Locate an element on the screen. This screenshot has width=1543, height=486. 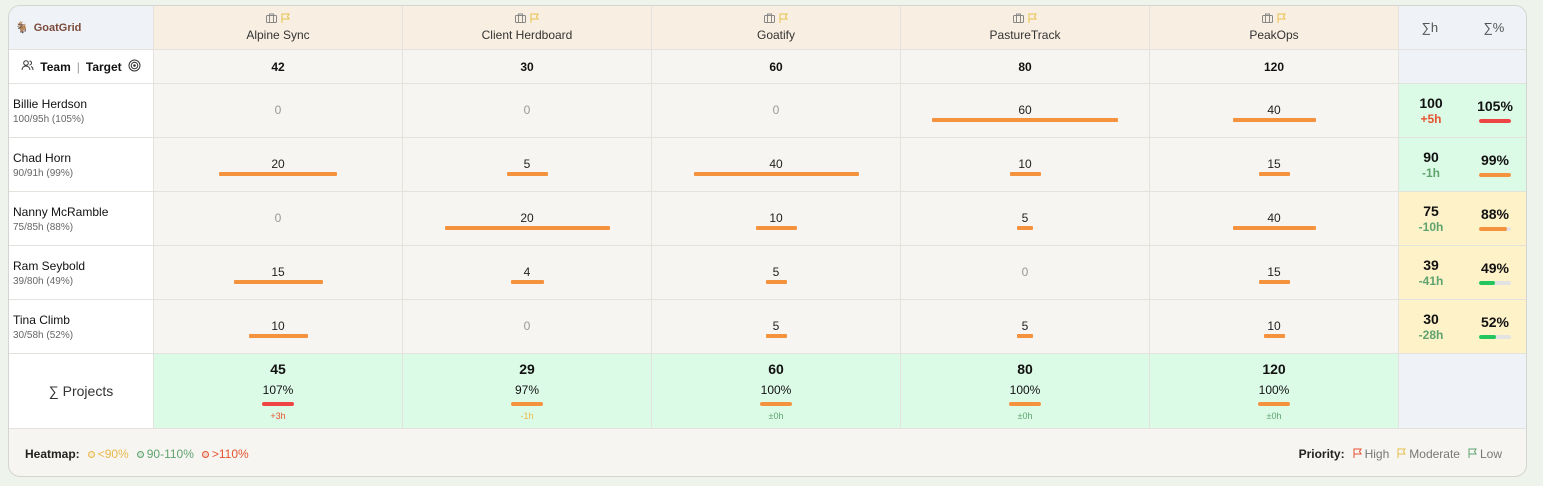
person-cell: Nanny McRamble 75/85h (88%) is located at coordinates (81, 219).